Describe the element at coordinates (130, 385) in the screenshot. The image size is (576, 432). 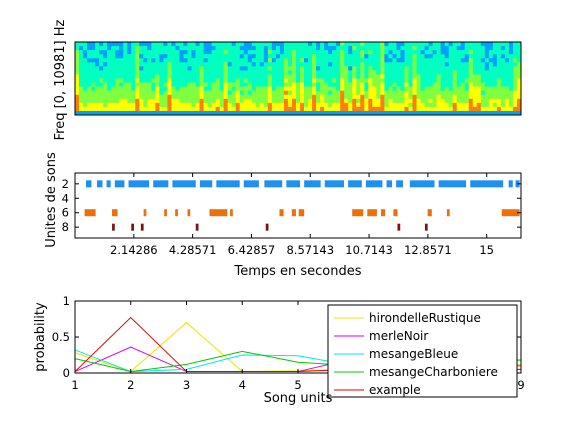
I see `probability-x-tick-label: 2` at that location.